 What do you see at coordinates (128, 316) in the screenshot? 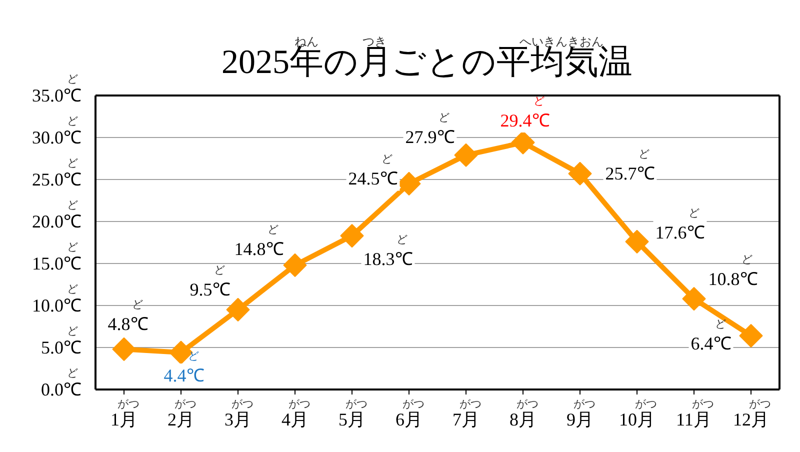
I see `data-label: 4.8℃ど` at bounding box center [128, 316].